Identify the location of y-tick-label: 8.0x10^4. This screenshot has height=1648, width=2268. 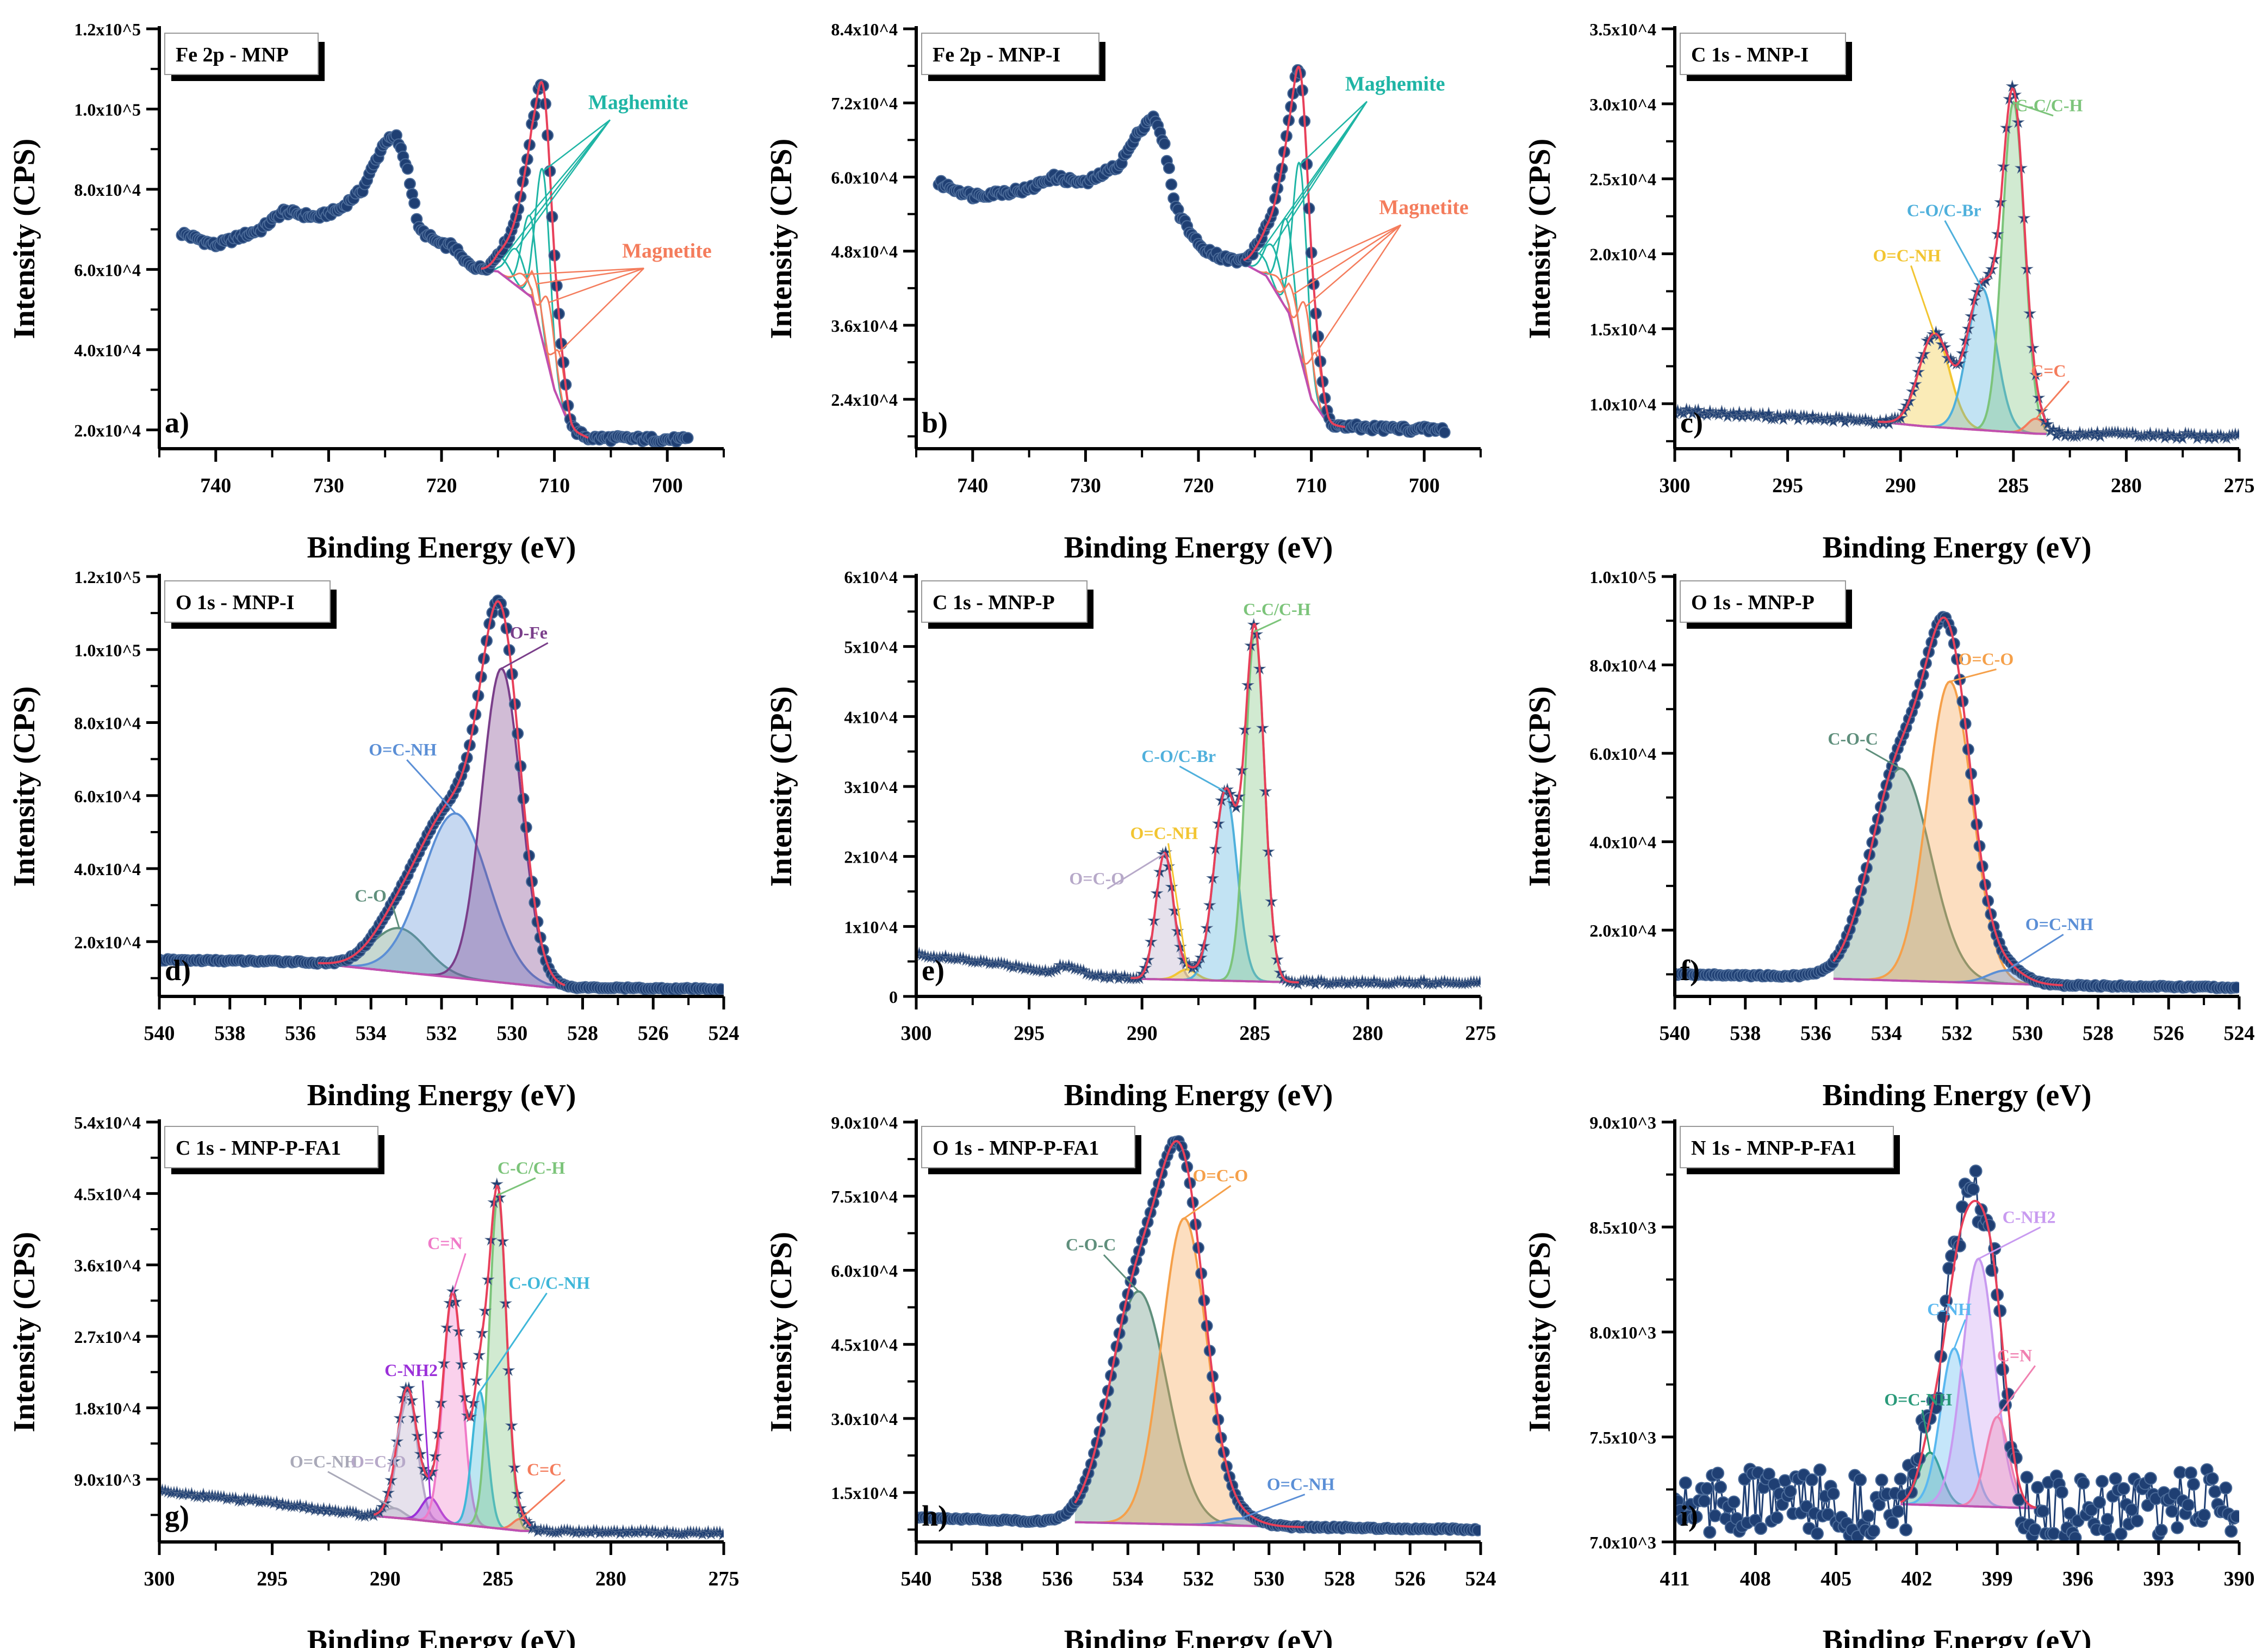
(1623, 666).